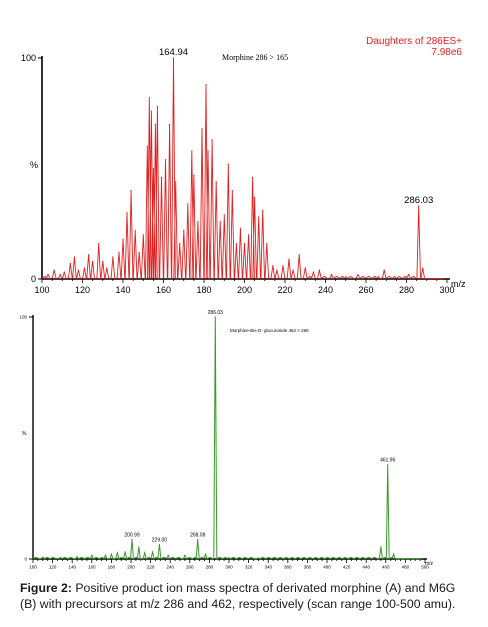  I want to click on panel-b-peak-label: 200.99, so click(132, 536).